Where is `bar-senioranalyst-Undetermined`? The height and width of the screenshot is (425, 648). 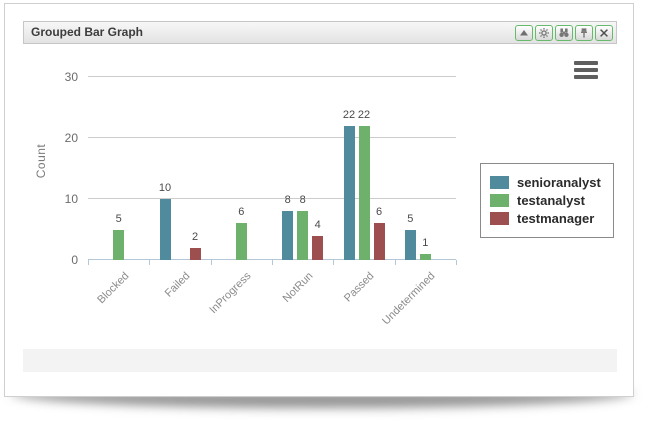 bar-senioranalyst-Undetermined is located at coordinates (410, 244).